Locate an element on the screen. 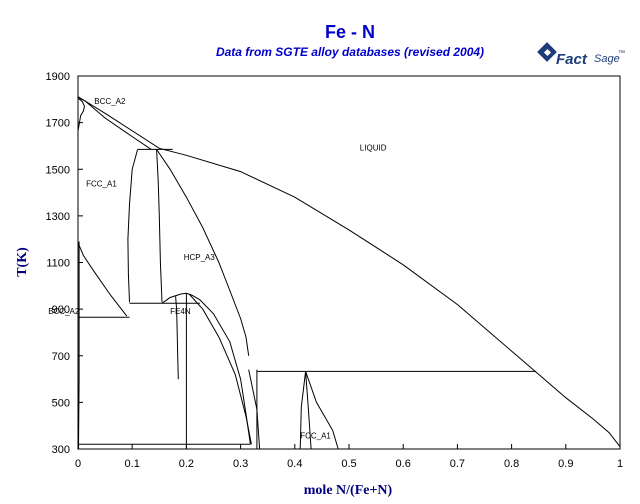  phase-boundary-fcc-solidus is located at coordinates (118, 125).